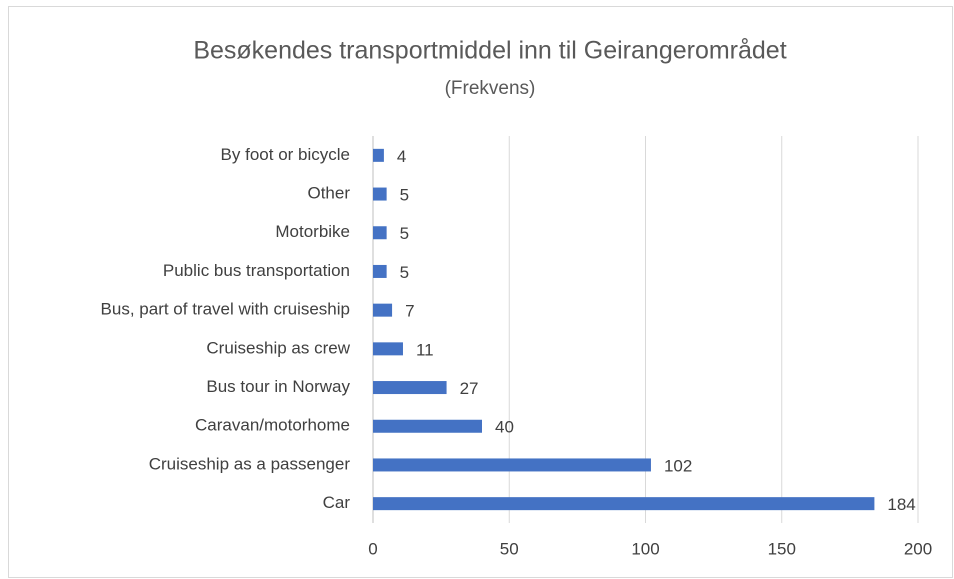 The width and height of the screenshot is (954, 579). Describe the element at coordinates (328, 193) in the screenshot. I see `y-tick-label: Other` at that location.